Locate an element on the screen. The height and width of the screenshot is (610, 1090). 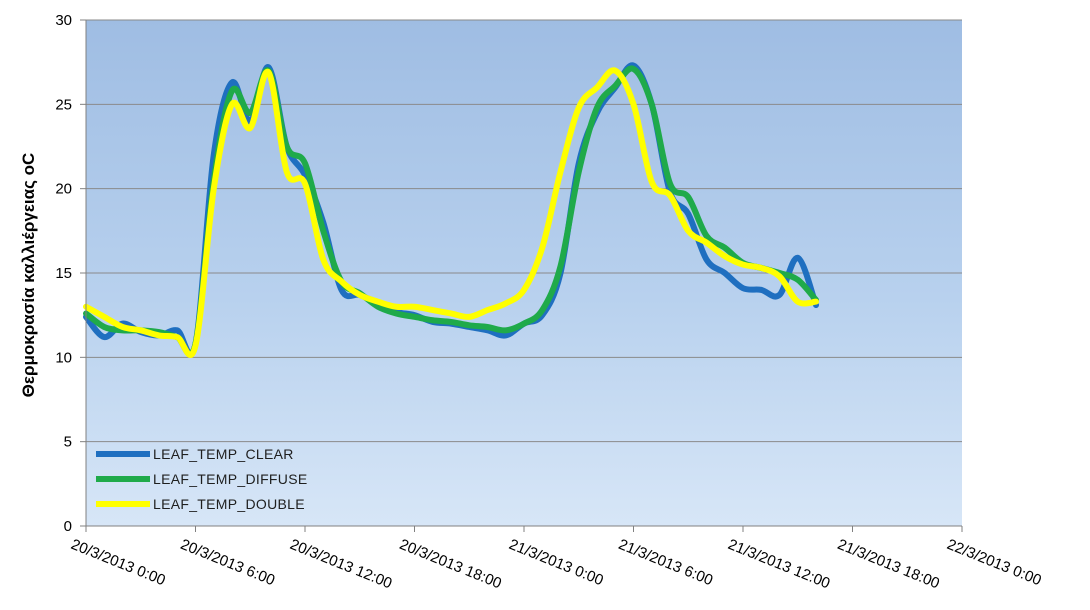
y-tick-label: 0 is located at coordinates (68, 526).